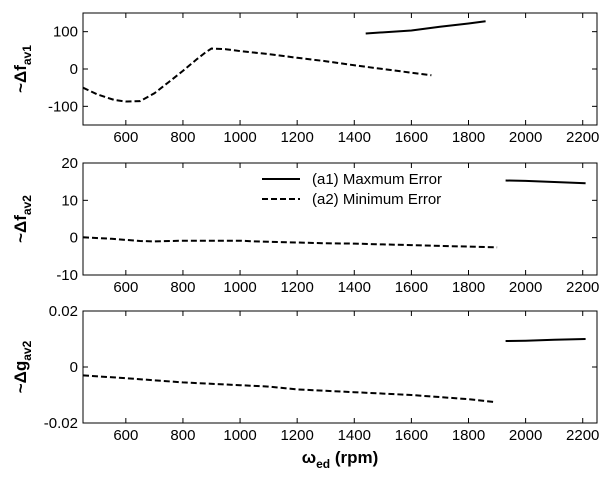 The width and height of the screenshot is (608, 478). I want to click on y-tick-label: 10, so click(69, 200).